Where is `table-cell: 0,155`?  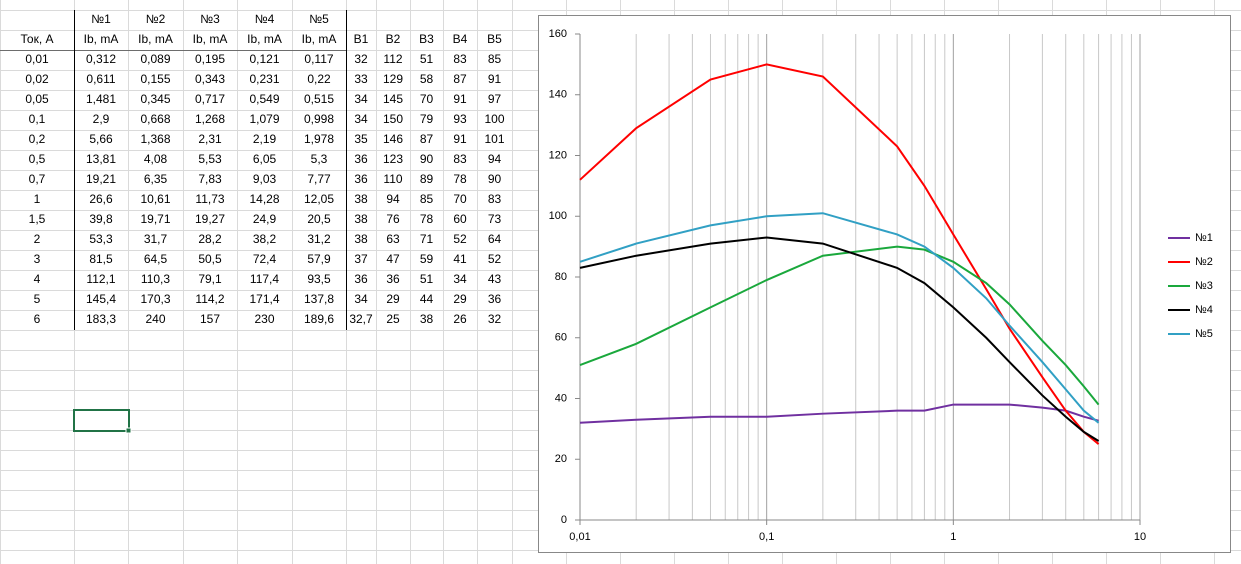 table-cell: 0,155 is located at coordinates (155, 79).